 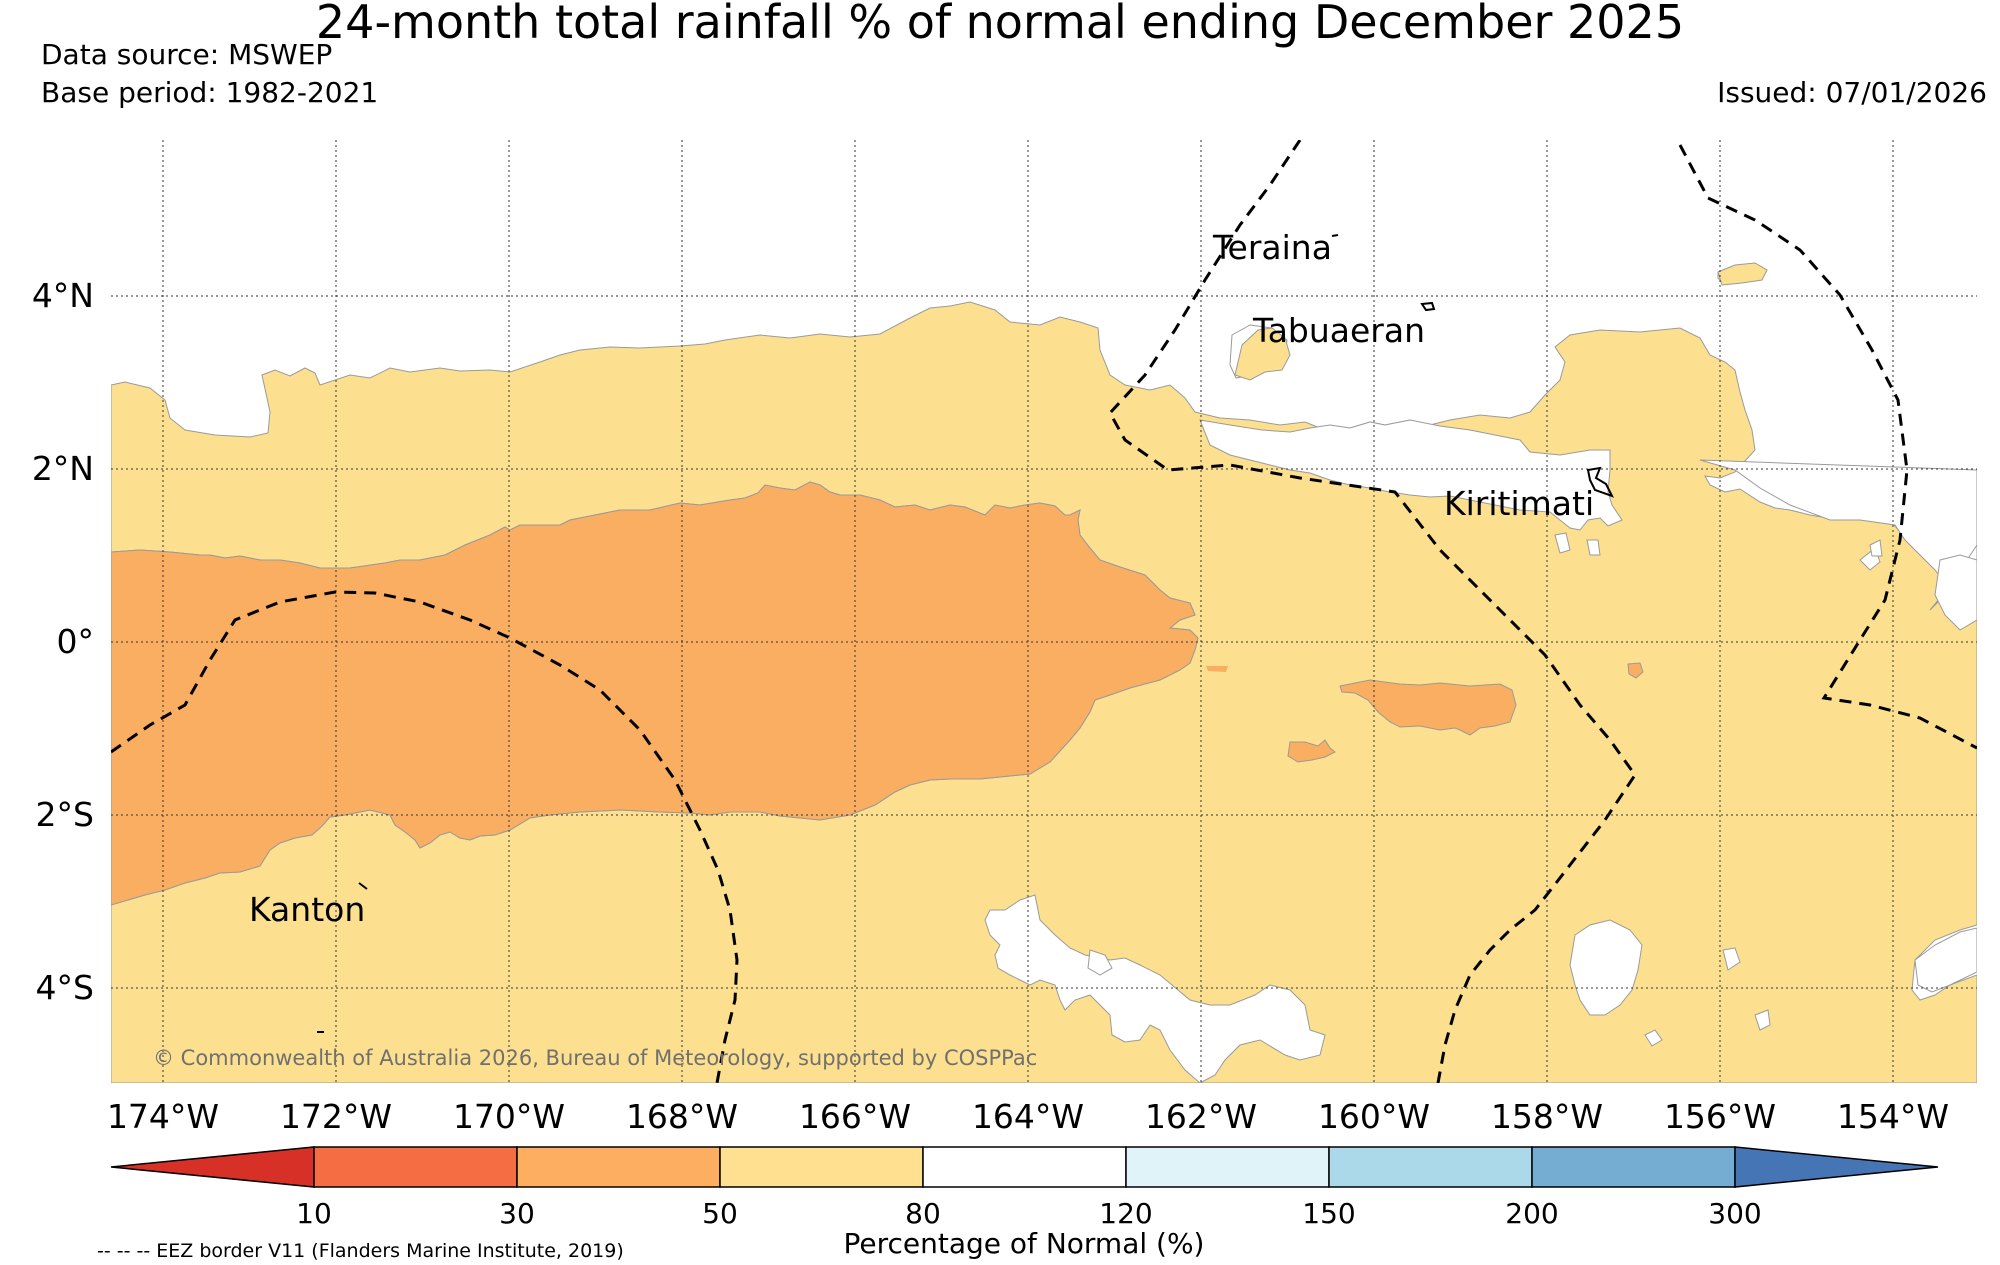 I want to click on eez-border-east, so click(x=1827, y=447).